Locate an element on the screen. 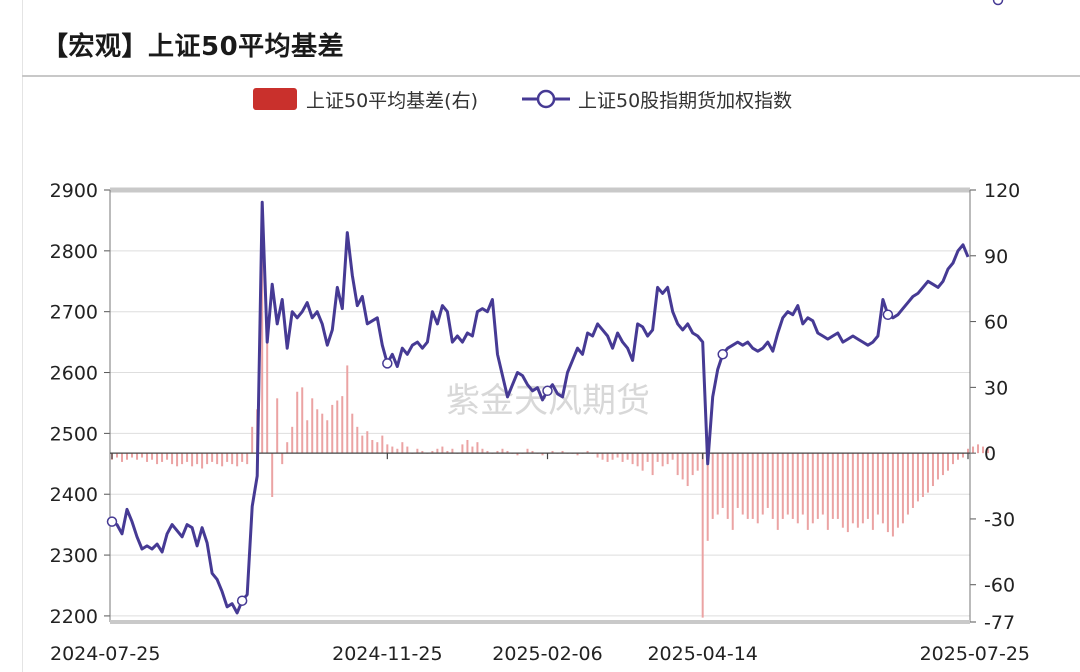 The image size is (1080, 672). frame-left-border is located at coordinates (22, 336).